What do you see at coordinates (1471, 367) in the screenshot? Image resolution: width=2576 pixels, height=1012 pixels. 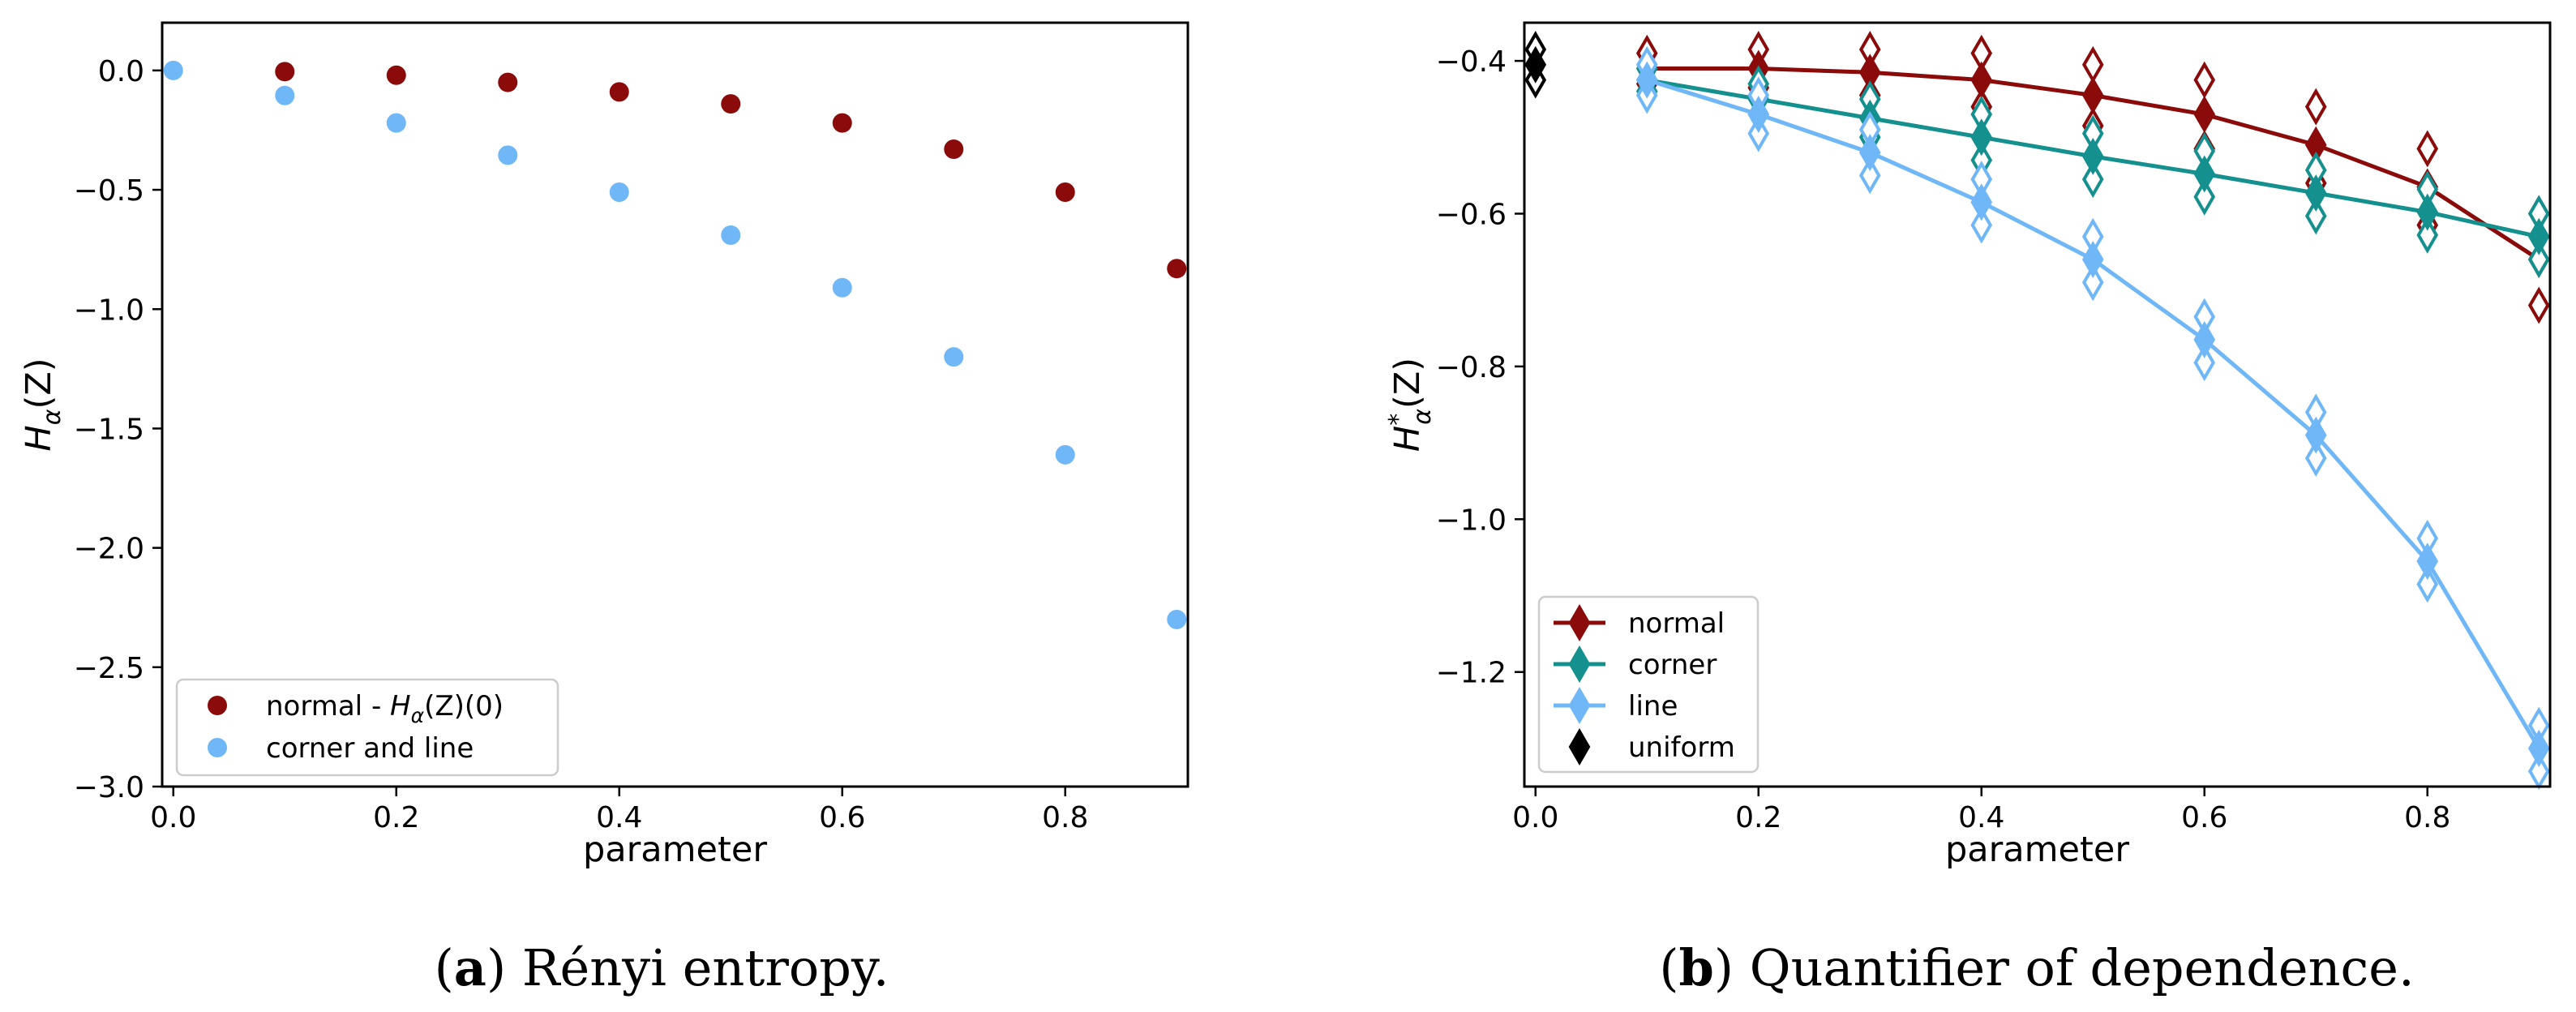 I see `y-tick-label: −0.8` at bounding box center [1471, 367].